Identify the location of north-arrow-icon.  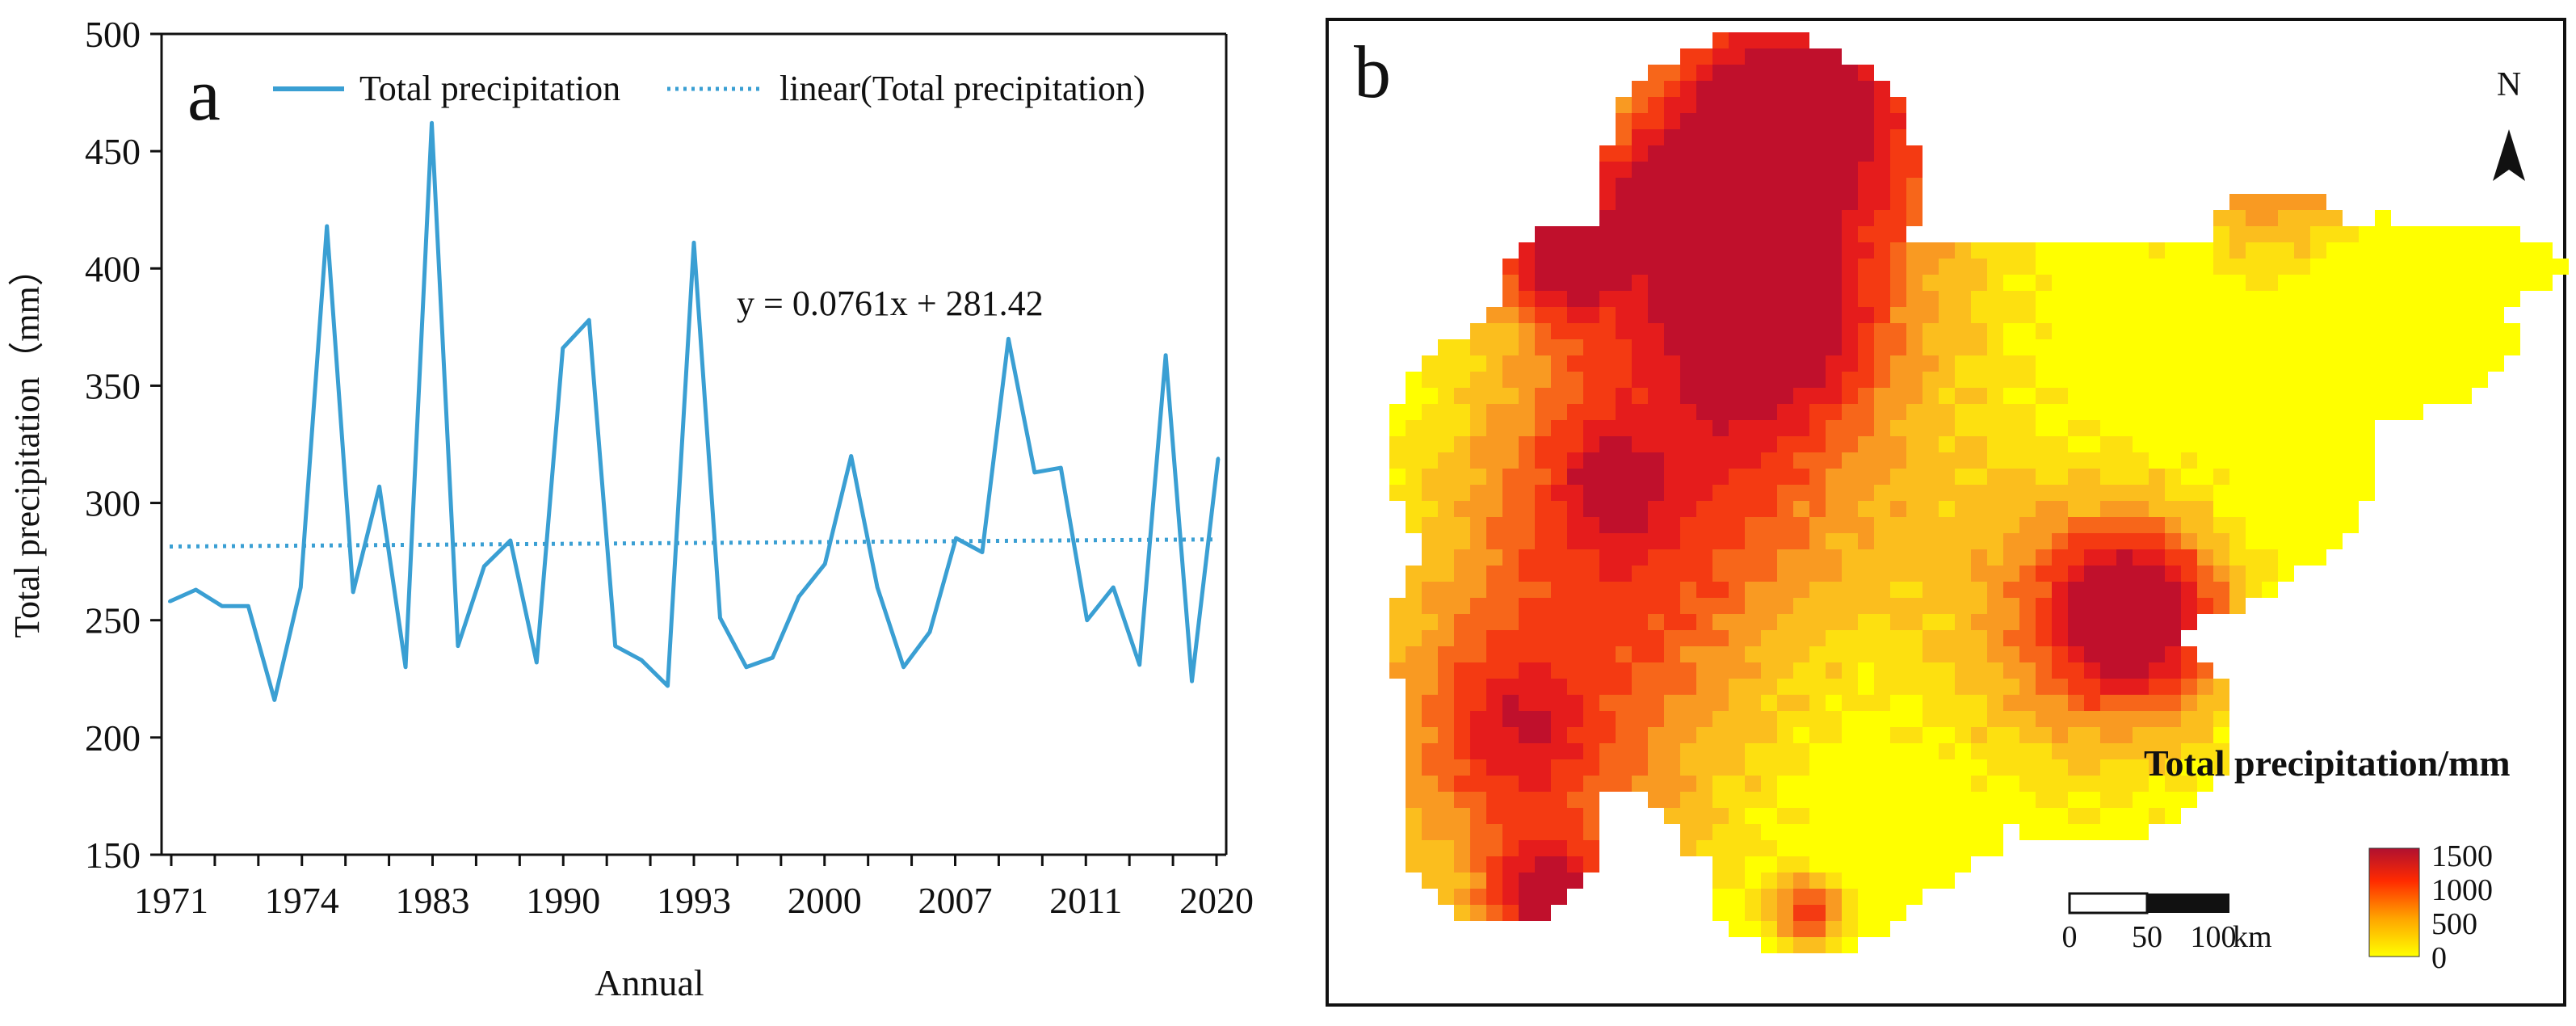
(2509, 155).